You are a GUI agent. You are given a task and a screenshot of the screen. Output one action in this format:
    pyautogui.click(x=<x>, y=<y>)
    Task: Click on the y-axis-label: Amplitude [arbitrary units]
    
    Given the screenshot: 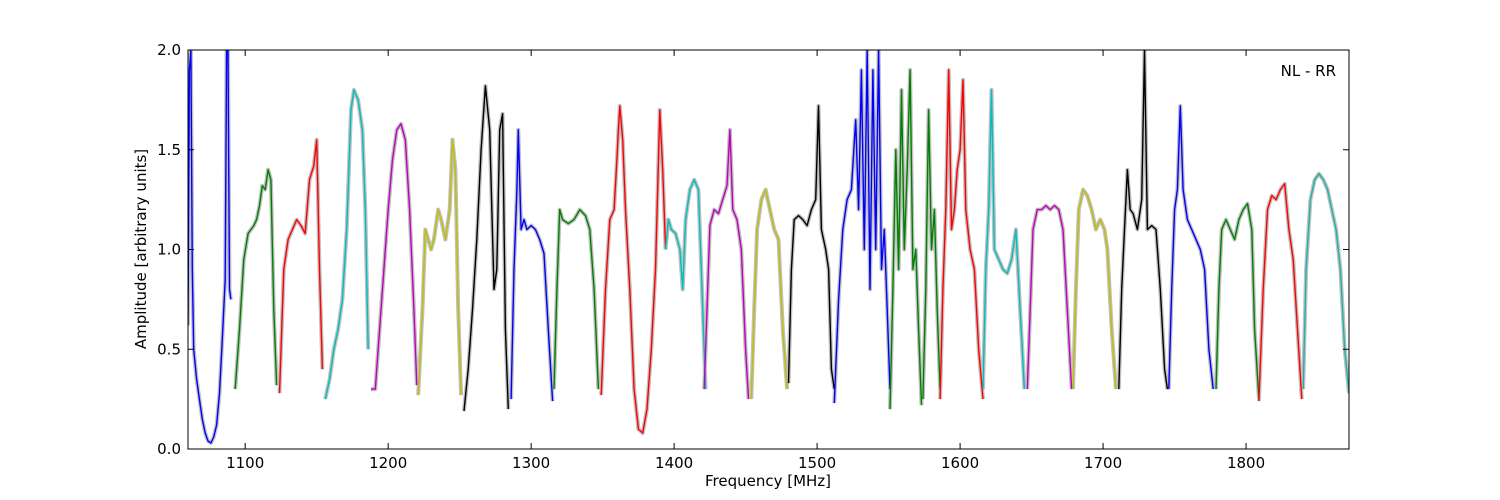 What is the action you would take?
    pyautogui.click(x=141, y=249)
    